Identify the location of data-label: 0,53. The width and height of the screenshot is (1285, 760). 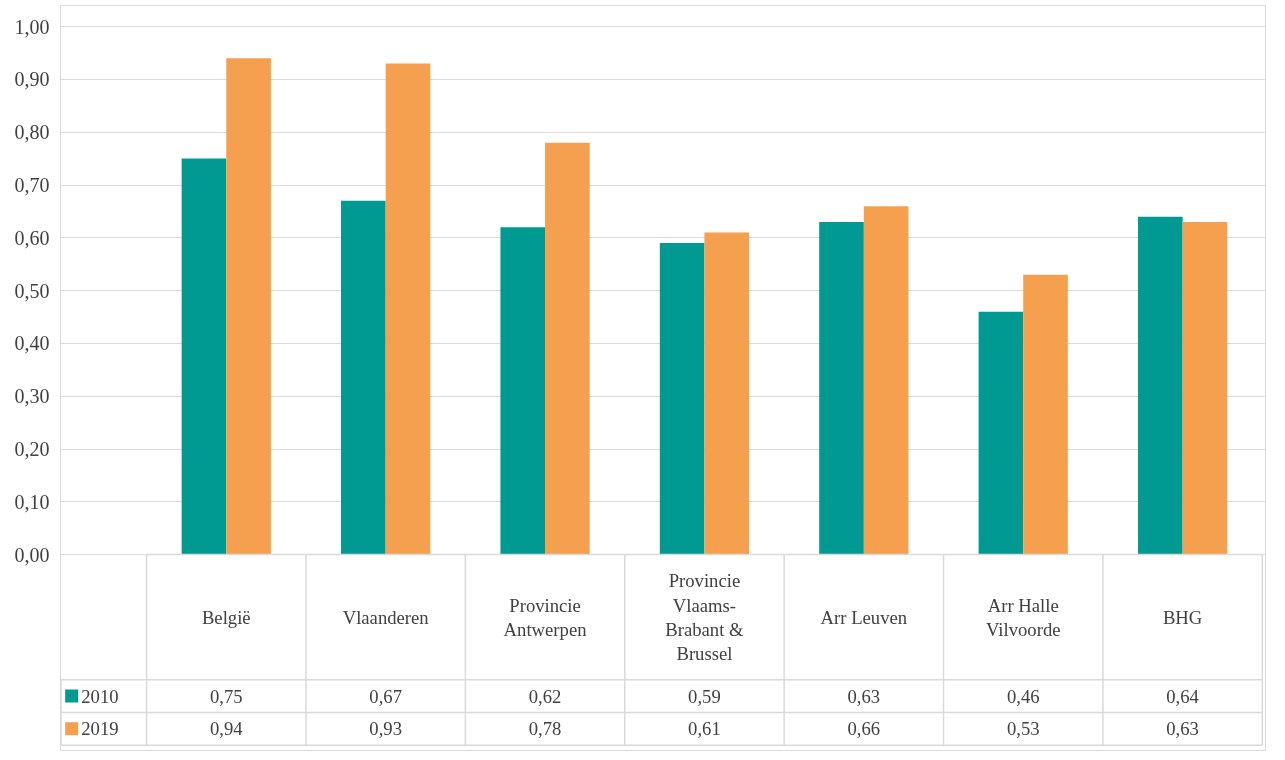
(1023, 729).